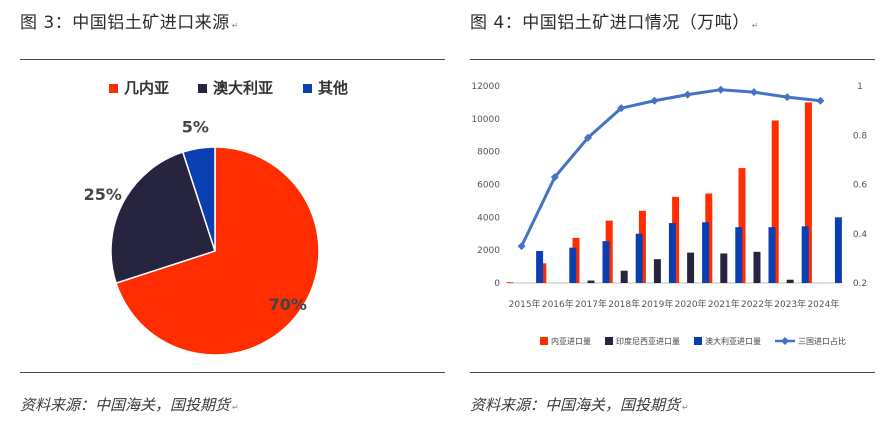  Describe the element at coordinates (571, 341) in the screenshot. I see `legend-label: 内亚进口量` at that location.